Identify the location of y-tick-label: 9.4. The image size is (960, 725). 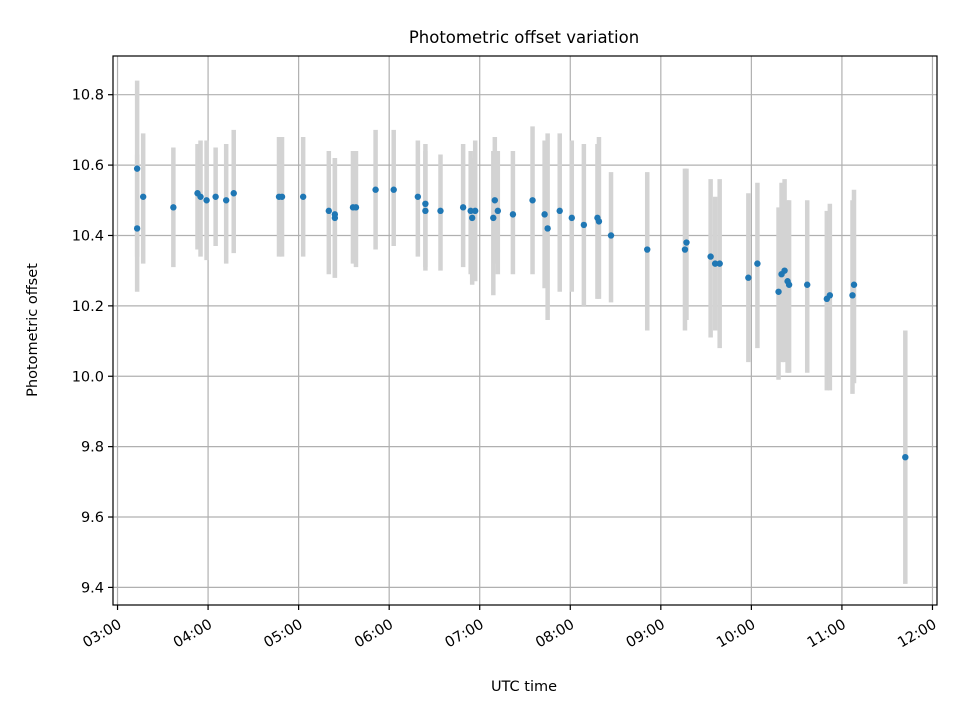
(92, 588).